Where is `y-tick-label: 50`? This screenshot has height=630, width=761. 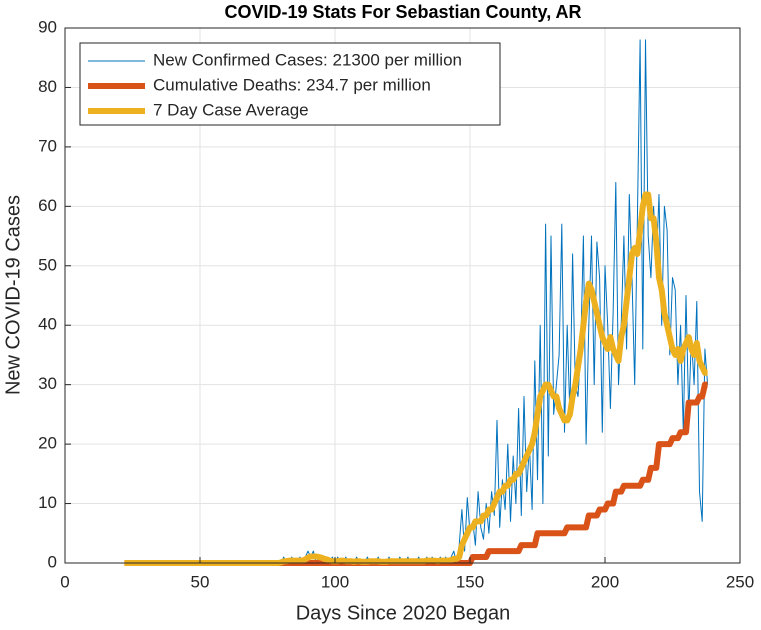
y-tick-label: 50 is located at coordinates (47, 264).